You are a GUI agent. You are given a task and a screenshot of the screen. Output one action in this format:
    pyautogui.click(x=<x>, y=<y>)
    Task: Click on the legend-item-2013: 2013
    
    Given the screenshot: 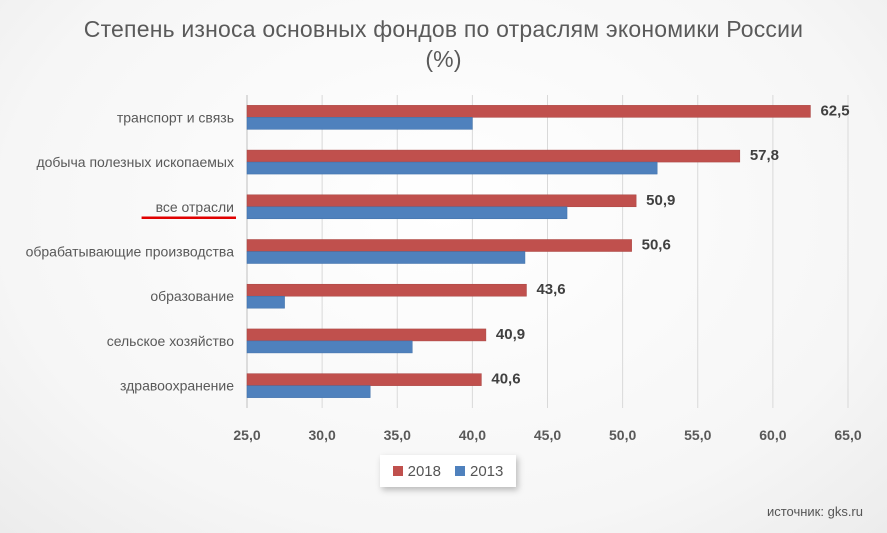 What is the action you would take?
    pyautogui.click(x=479, y=471)
    